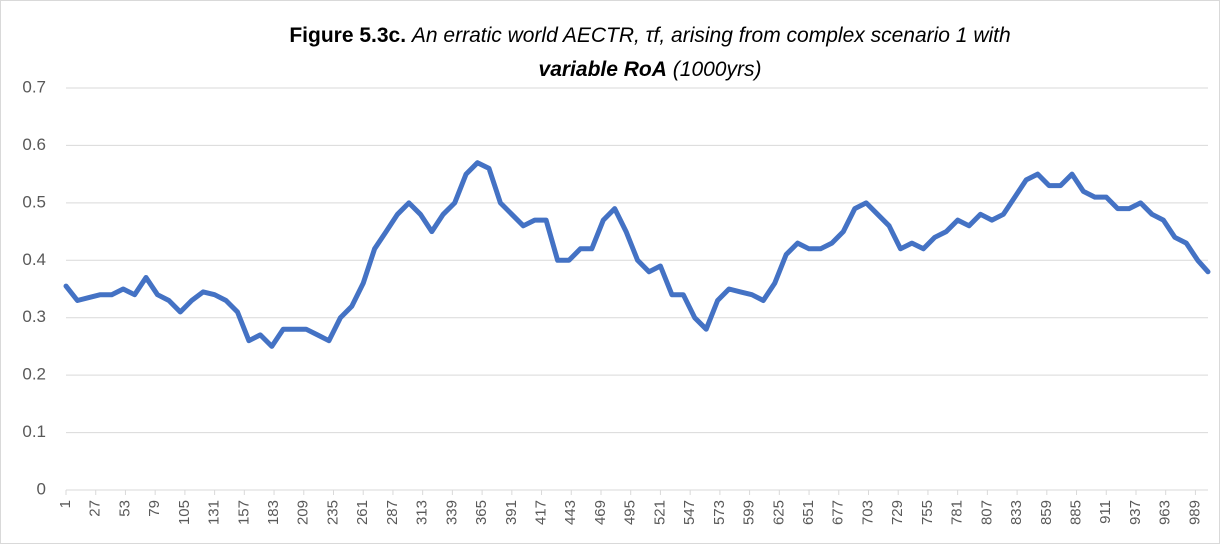 This screenshot has height=544, width=1220. What do you see at coordinates (1165, 512) in the screenshot?
I see `x-tick-label: 963` at bounding box center [1165, 512].